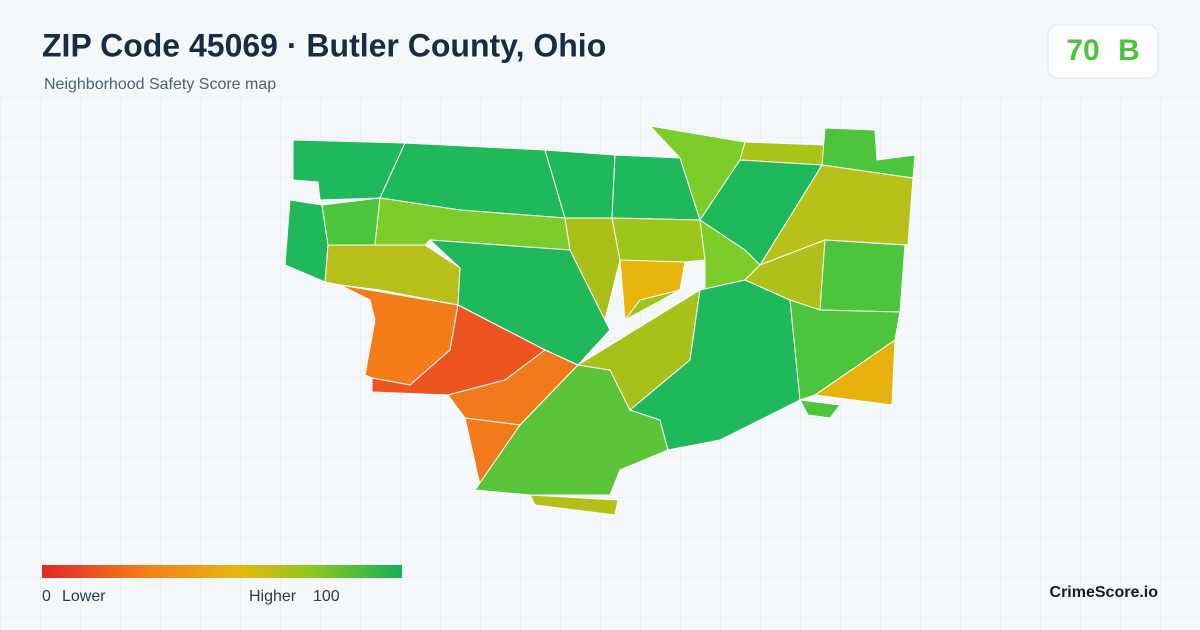 The width and height of the screenshot is (1200, 630). Describe the element at coordinates (46, 596) in the screenshot. I see `legend-min: 0` at that location.